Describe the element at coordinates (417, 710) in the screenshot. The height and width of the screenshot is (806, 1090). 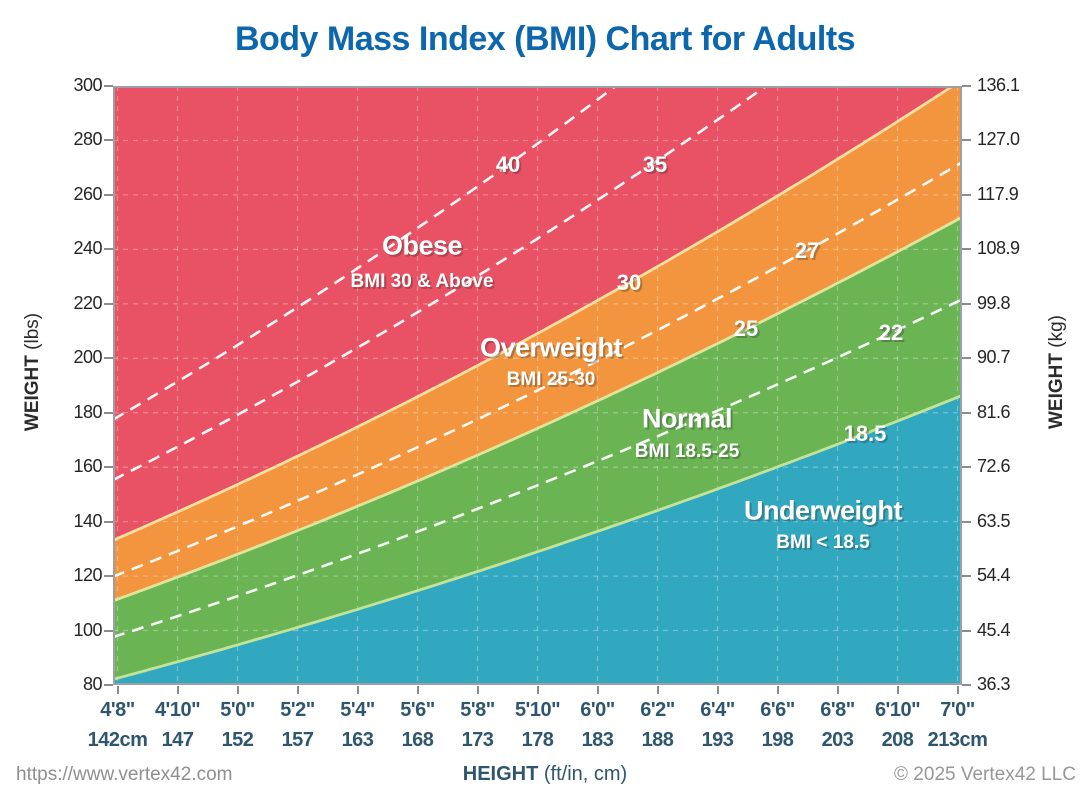
I see `x-tick-label-ftin: 5'6"` at that location.